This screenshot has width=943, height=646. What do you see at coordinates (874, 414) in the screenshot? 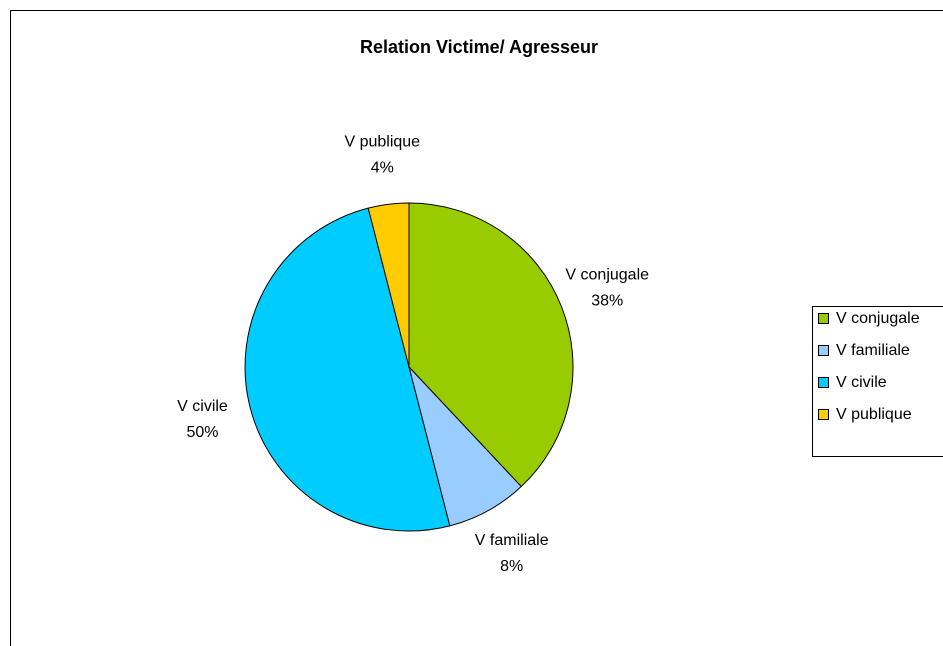
I see `legend-label: V publique` at bounding box center [874, 414].